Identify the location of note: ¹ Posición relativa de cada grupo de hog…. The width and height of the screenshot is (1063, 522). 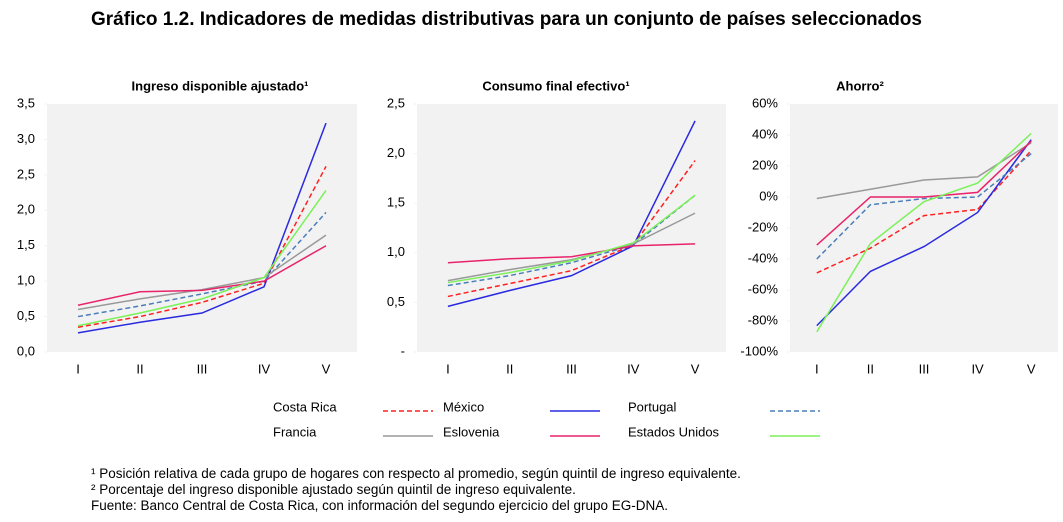
(416, 473).